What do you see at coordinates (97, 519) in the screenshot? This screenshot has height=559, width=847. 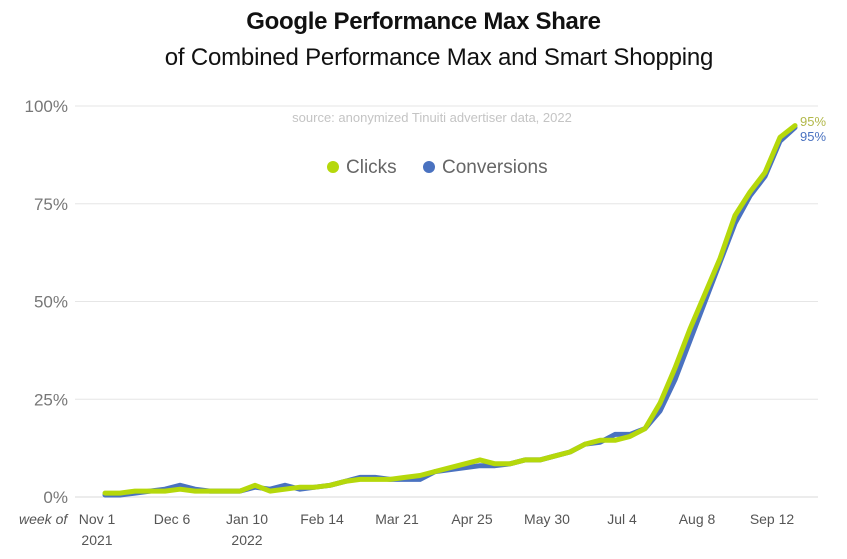 I see `x-tick-label: Nov 1` at bounding box center [97, 519].